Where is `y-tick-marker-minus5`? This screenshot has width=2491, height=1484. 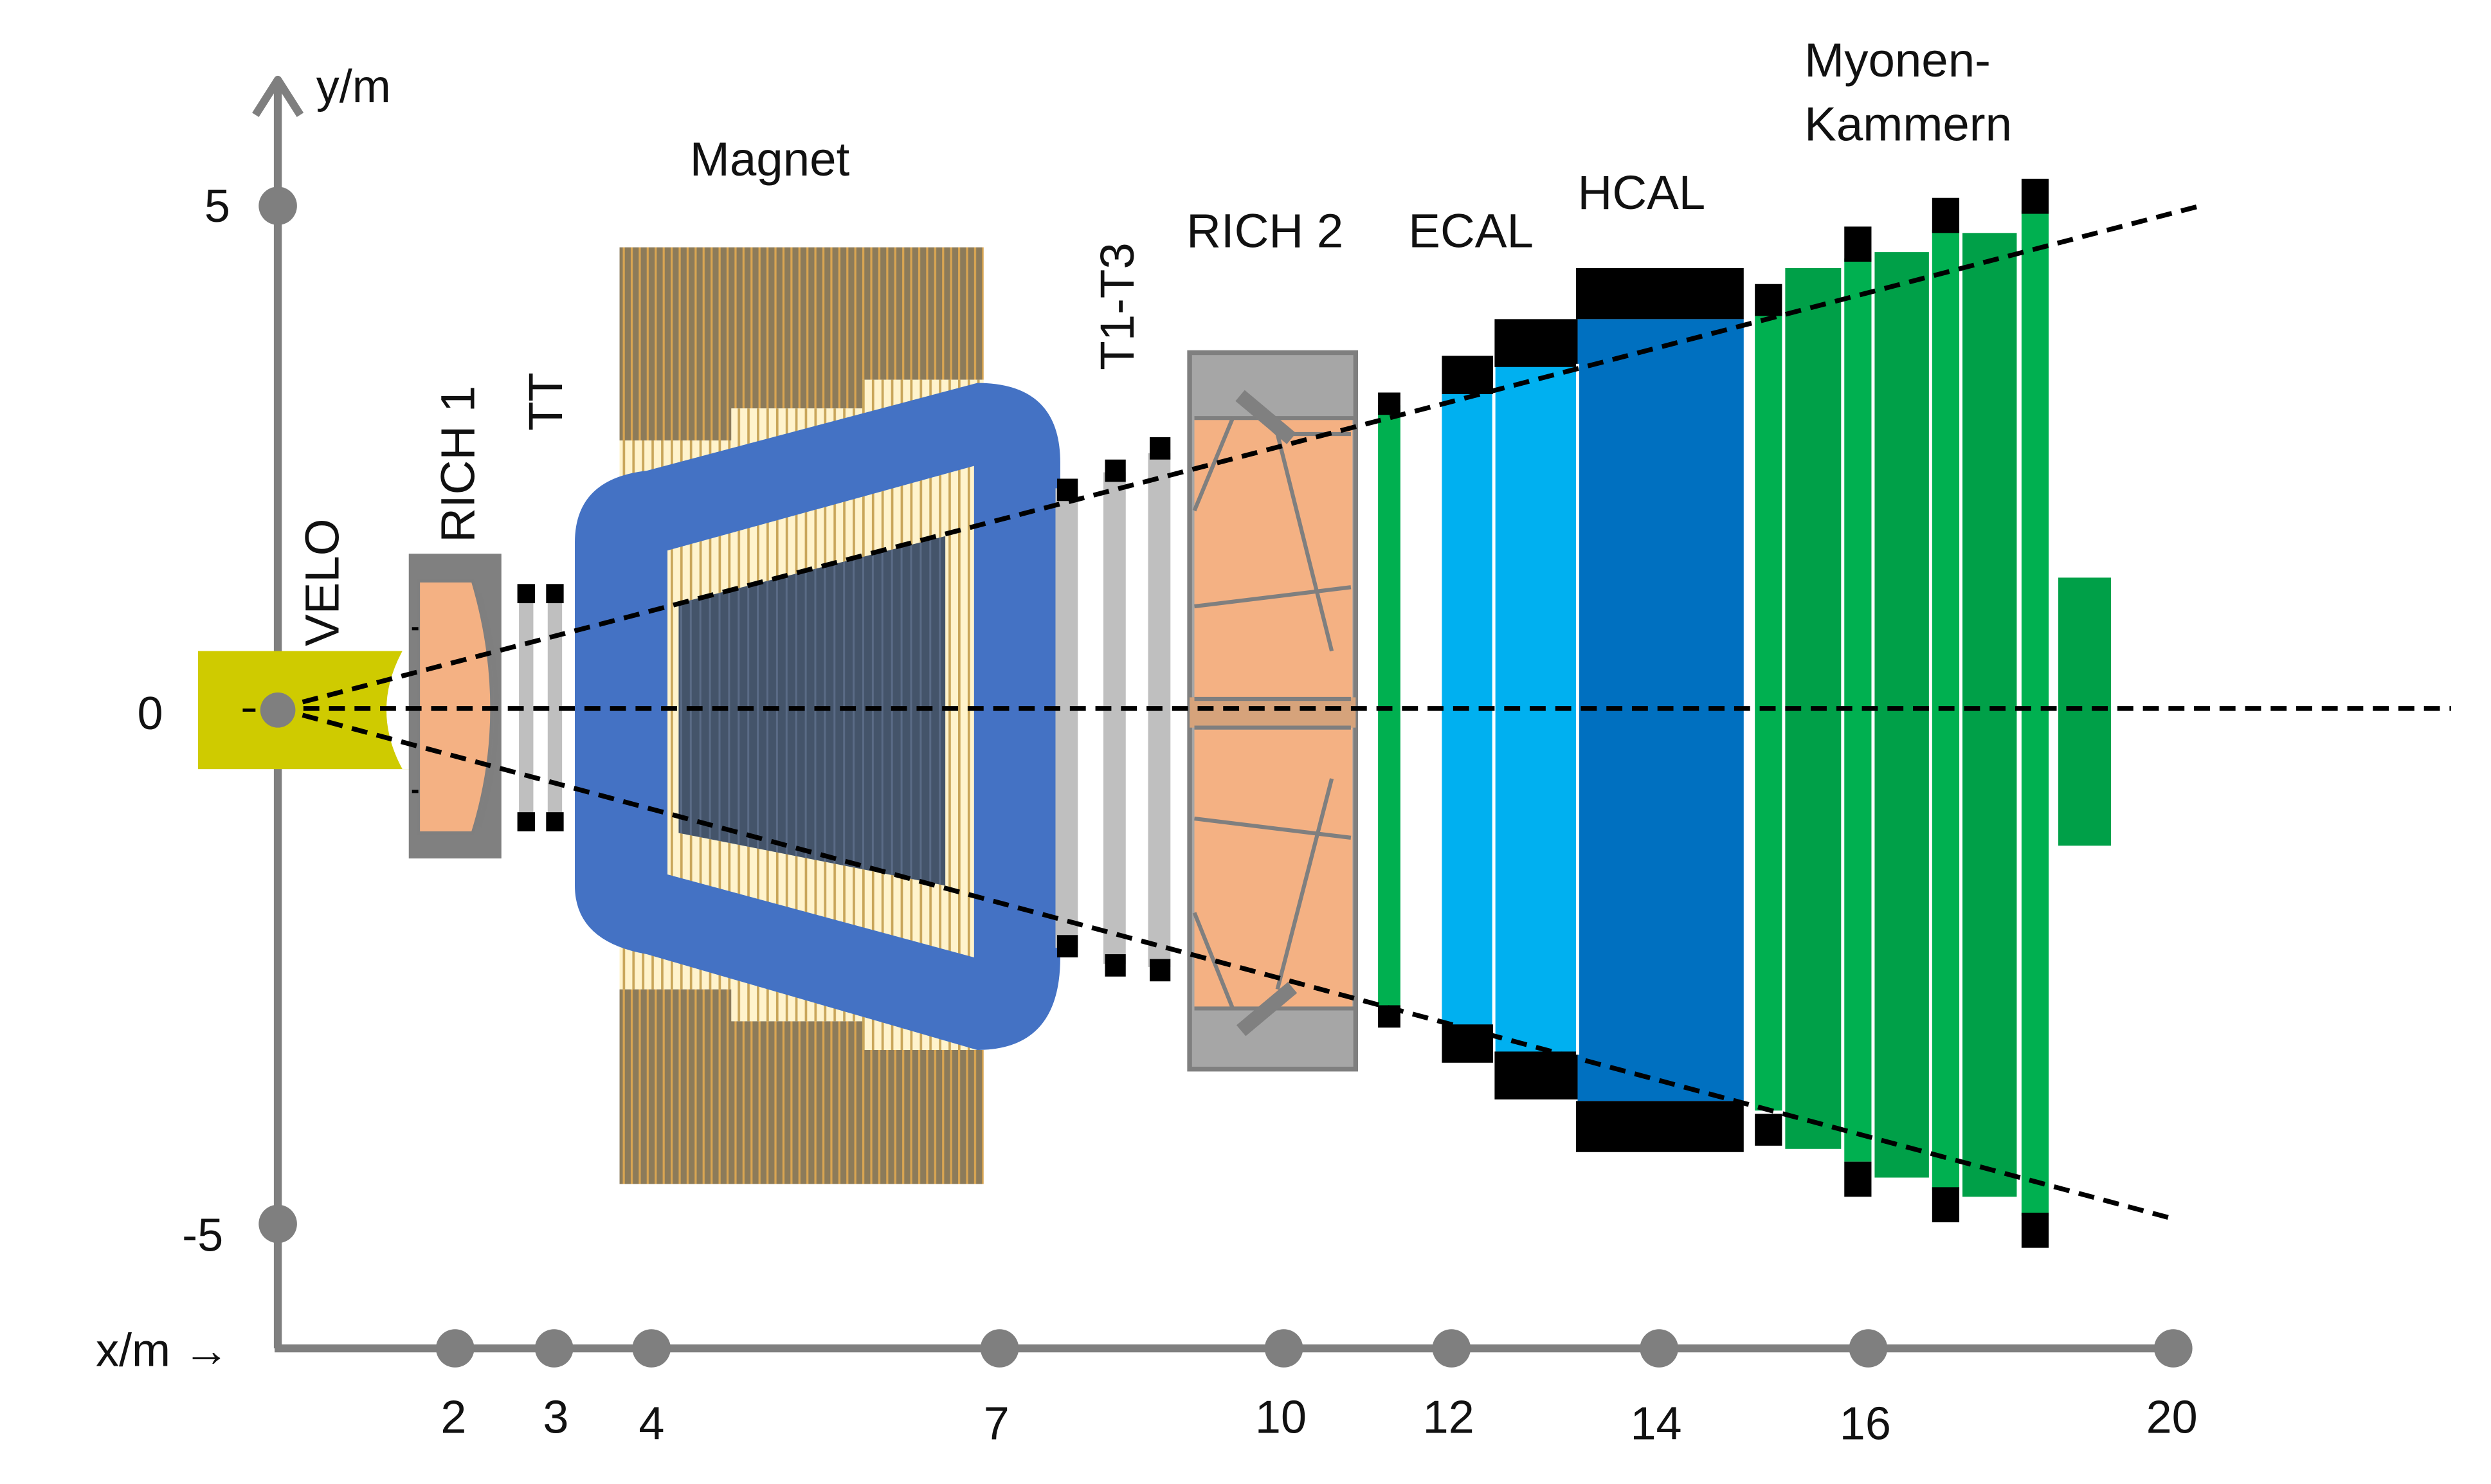 y-tick-marker-minus5 is located at coordinates (277, 1224).